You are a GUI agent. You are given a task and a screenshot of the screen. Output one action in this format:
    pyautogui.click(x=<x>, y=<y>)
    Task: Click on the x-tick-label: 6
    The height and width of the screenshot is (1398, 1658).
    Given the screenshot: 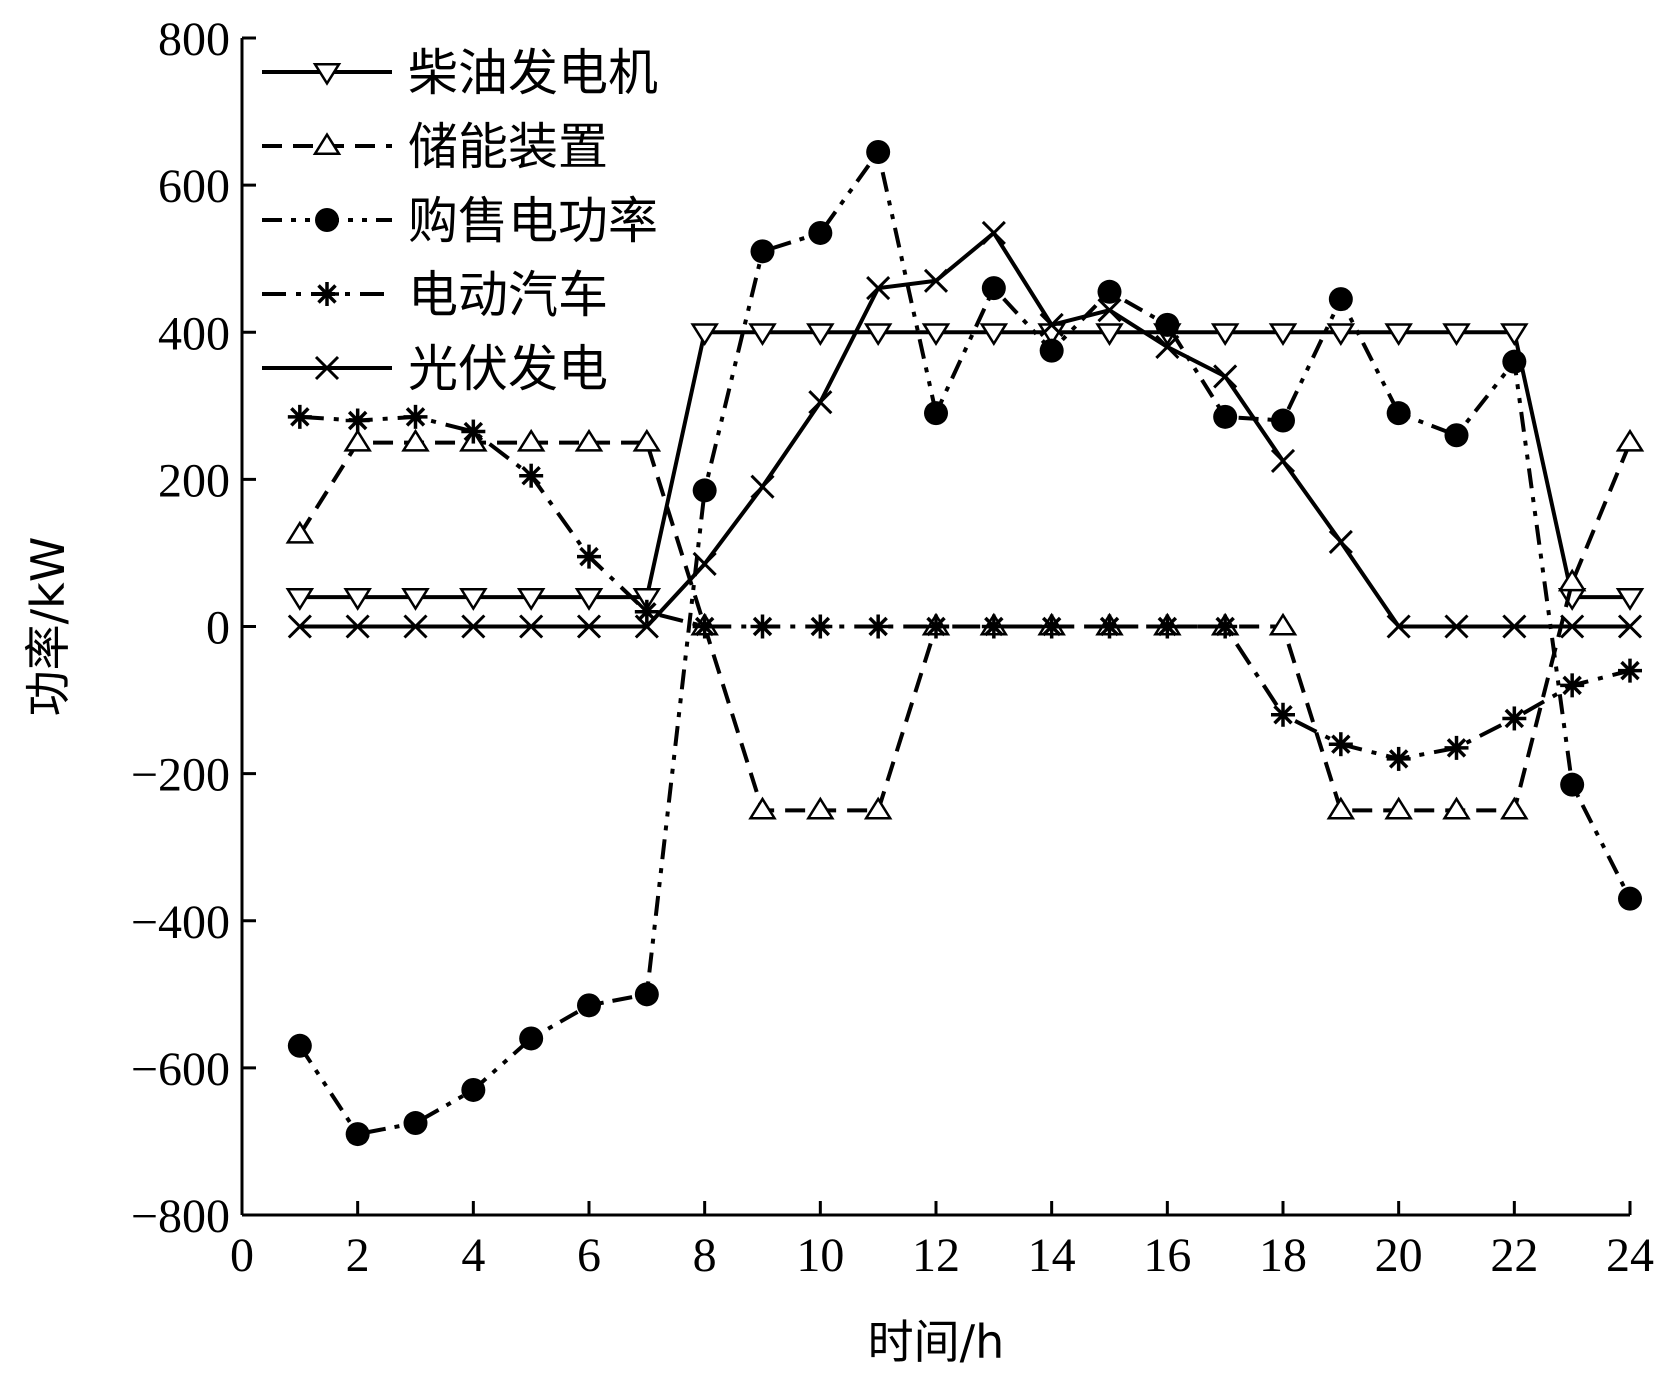 What is the action you would take?
    pyautogui.click(x=589, y=1255)
    